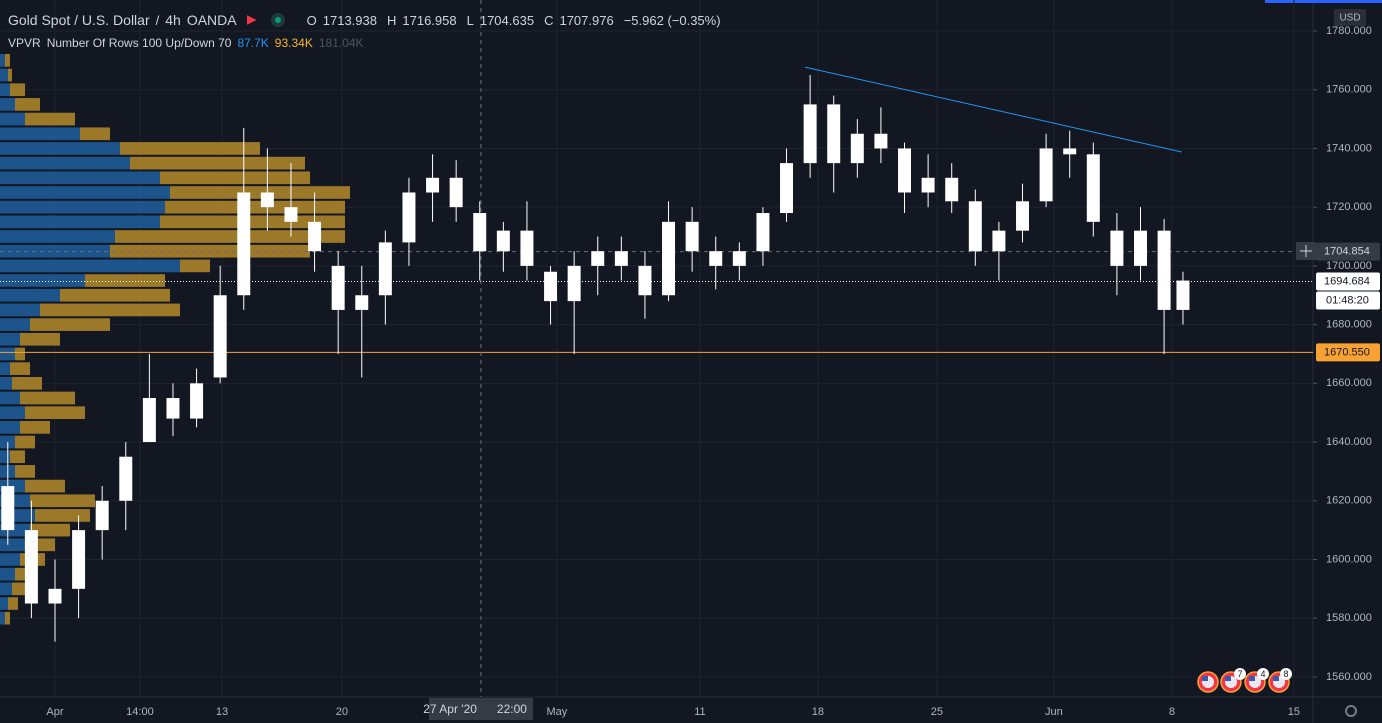  What do you see at coordinates (1349, 148) in the screenshot?
I see `y-tick-label: 1740.000` at bounding box center [1349, 148].